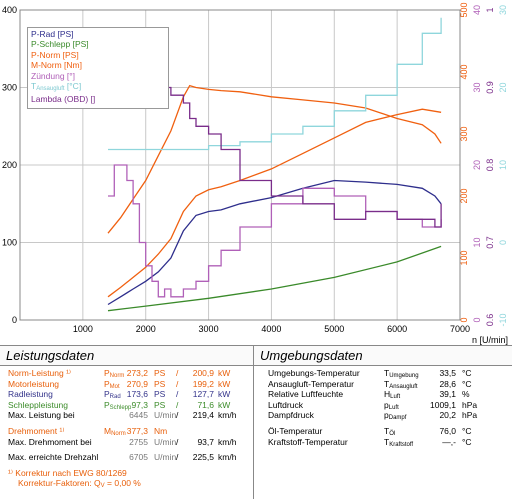 The image size is (512, 499). What do you see at coordinates (490, 320) in the screenshot?
I see `right-axis-tick-label: 0.6` at bounding box center [490, 320].